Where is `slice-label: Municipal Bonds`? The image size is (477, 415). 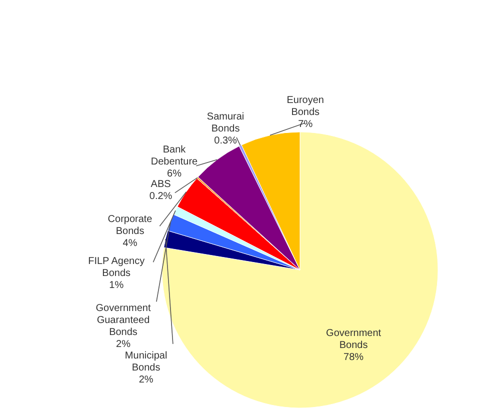 slice-label: Municipal Bonds is located at coordinates (146, 362).